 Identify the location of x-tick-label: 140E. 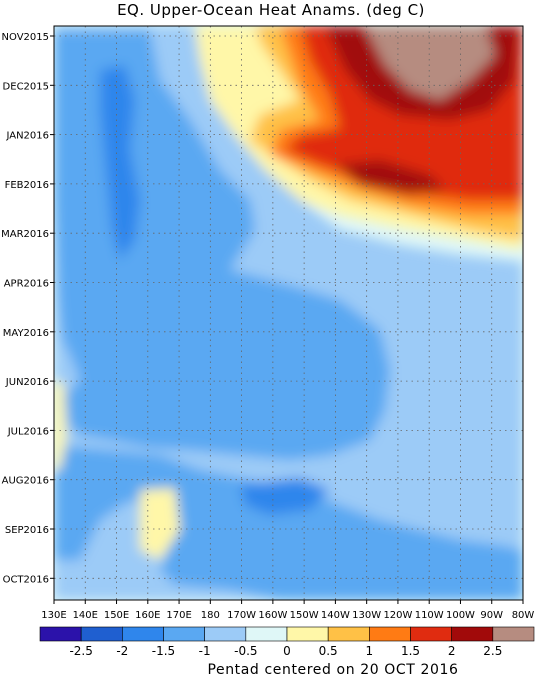
(85, 615).